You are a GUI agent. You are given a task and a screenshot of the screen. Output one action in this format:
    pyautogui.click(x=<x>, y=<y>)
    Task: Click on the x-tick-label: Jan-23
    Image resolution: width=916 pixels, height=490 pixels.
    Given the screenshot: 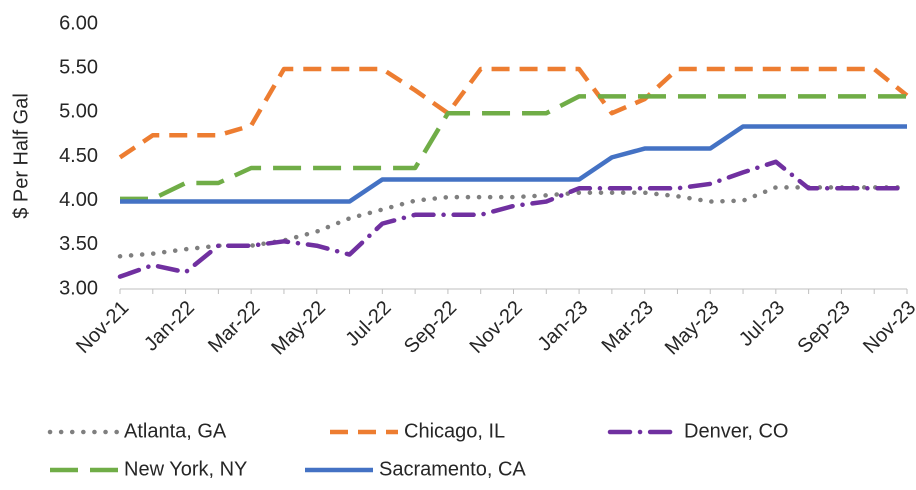 What is the action you would take?
    pyautogui.click(x=563, y=326)
    